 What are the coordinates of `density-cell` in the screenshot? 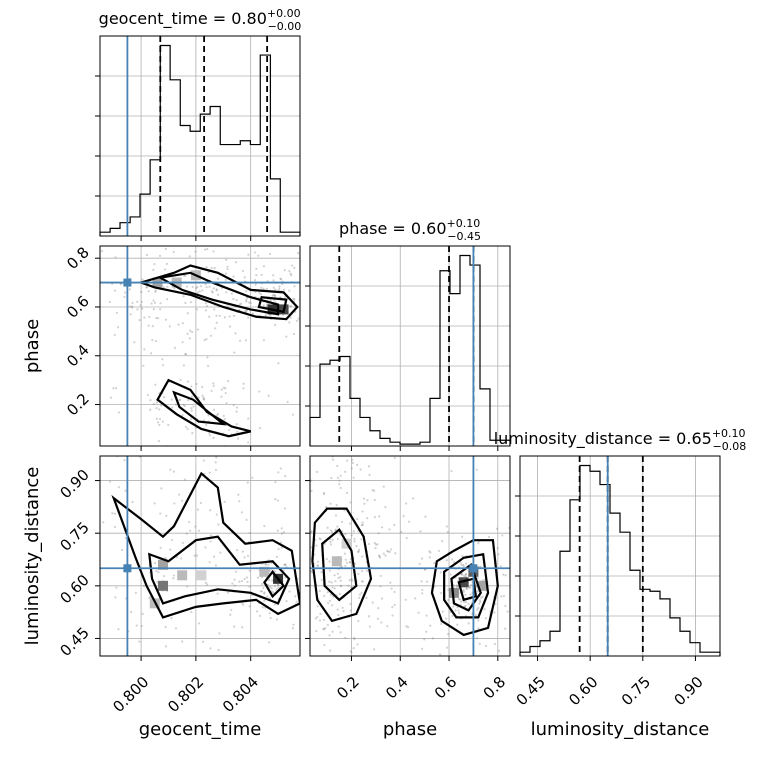 It's located at (483, 585).